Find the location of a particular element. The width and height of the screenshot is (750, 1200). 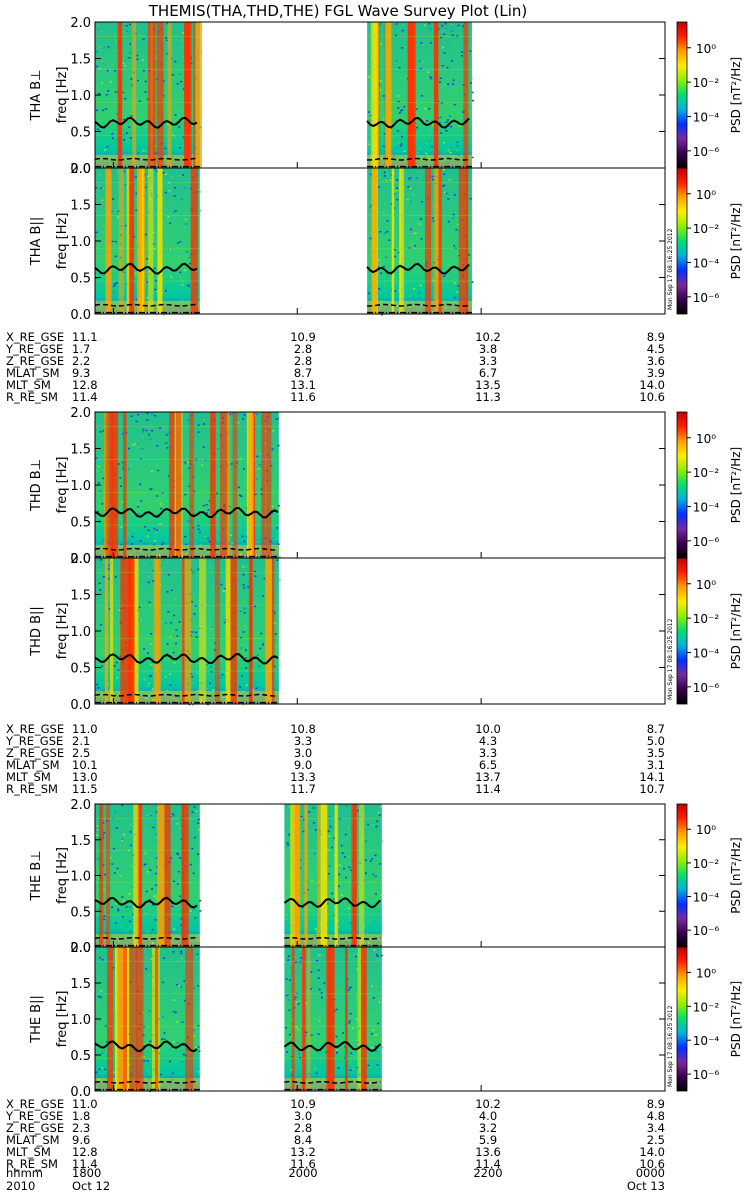

ephemeris-value: 8.7 is located at coordinates (303, 373).